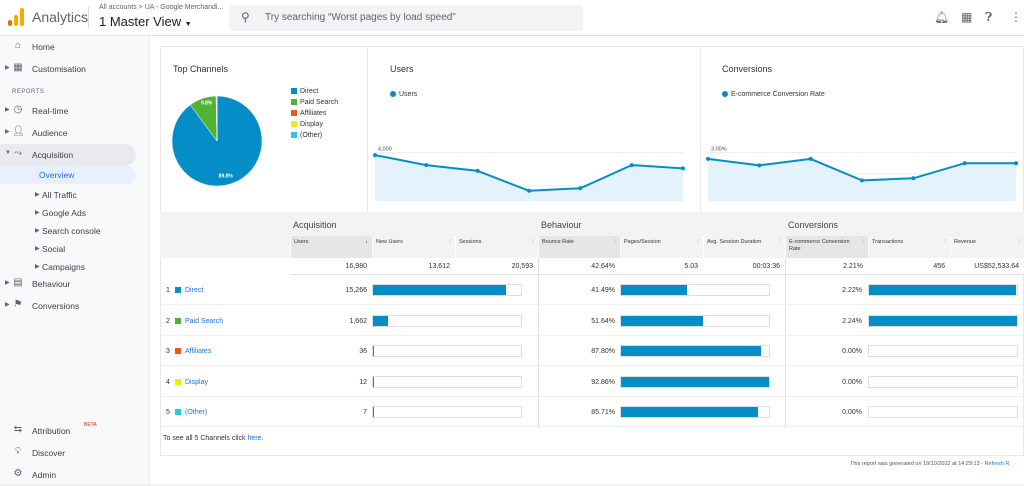  Describe the element at coordinates (315, 225) in the screenshot. I see `group-header: Acquisition` at that location.